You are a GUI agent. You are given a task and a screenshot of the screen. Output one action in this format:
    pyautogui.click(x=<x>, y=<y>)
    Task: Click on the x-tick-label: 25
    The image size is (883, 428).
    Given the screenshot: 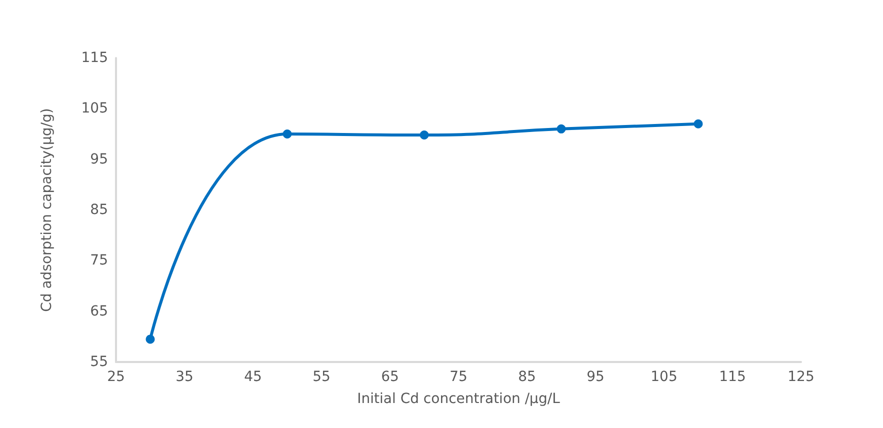 What is the action you would take?
    pyautogui.click(x=116, y=377)
    